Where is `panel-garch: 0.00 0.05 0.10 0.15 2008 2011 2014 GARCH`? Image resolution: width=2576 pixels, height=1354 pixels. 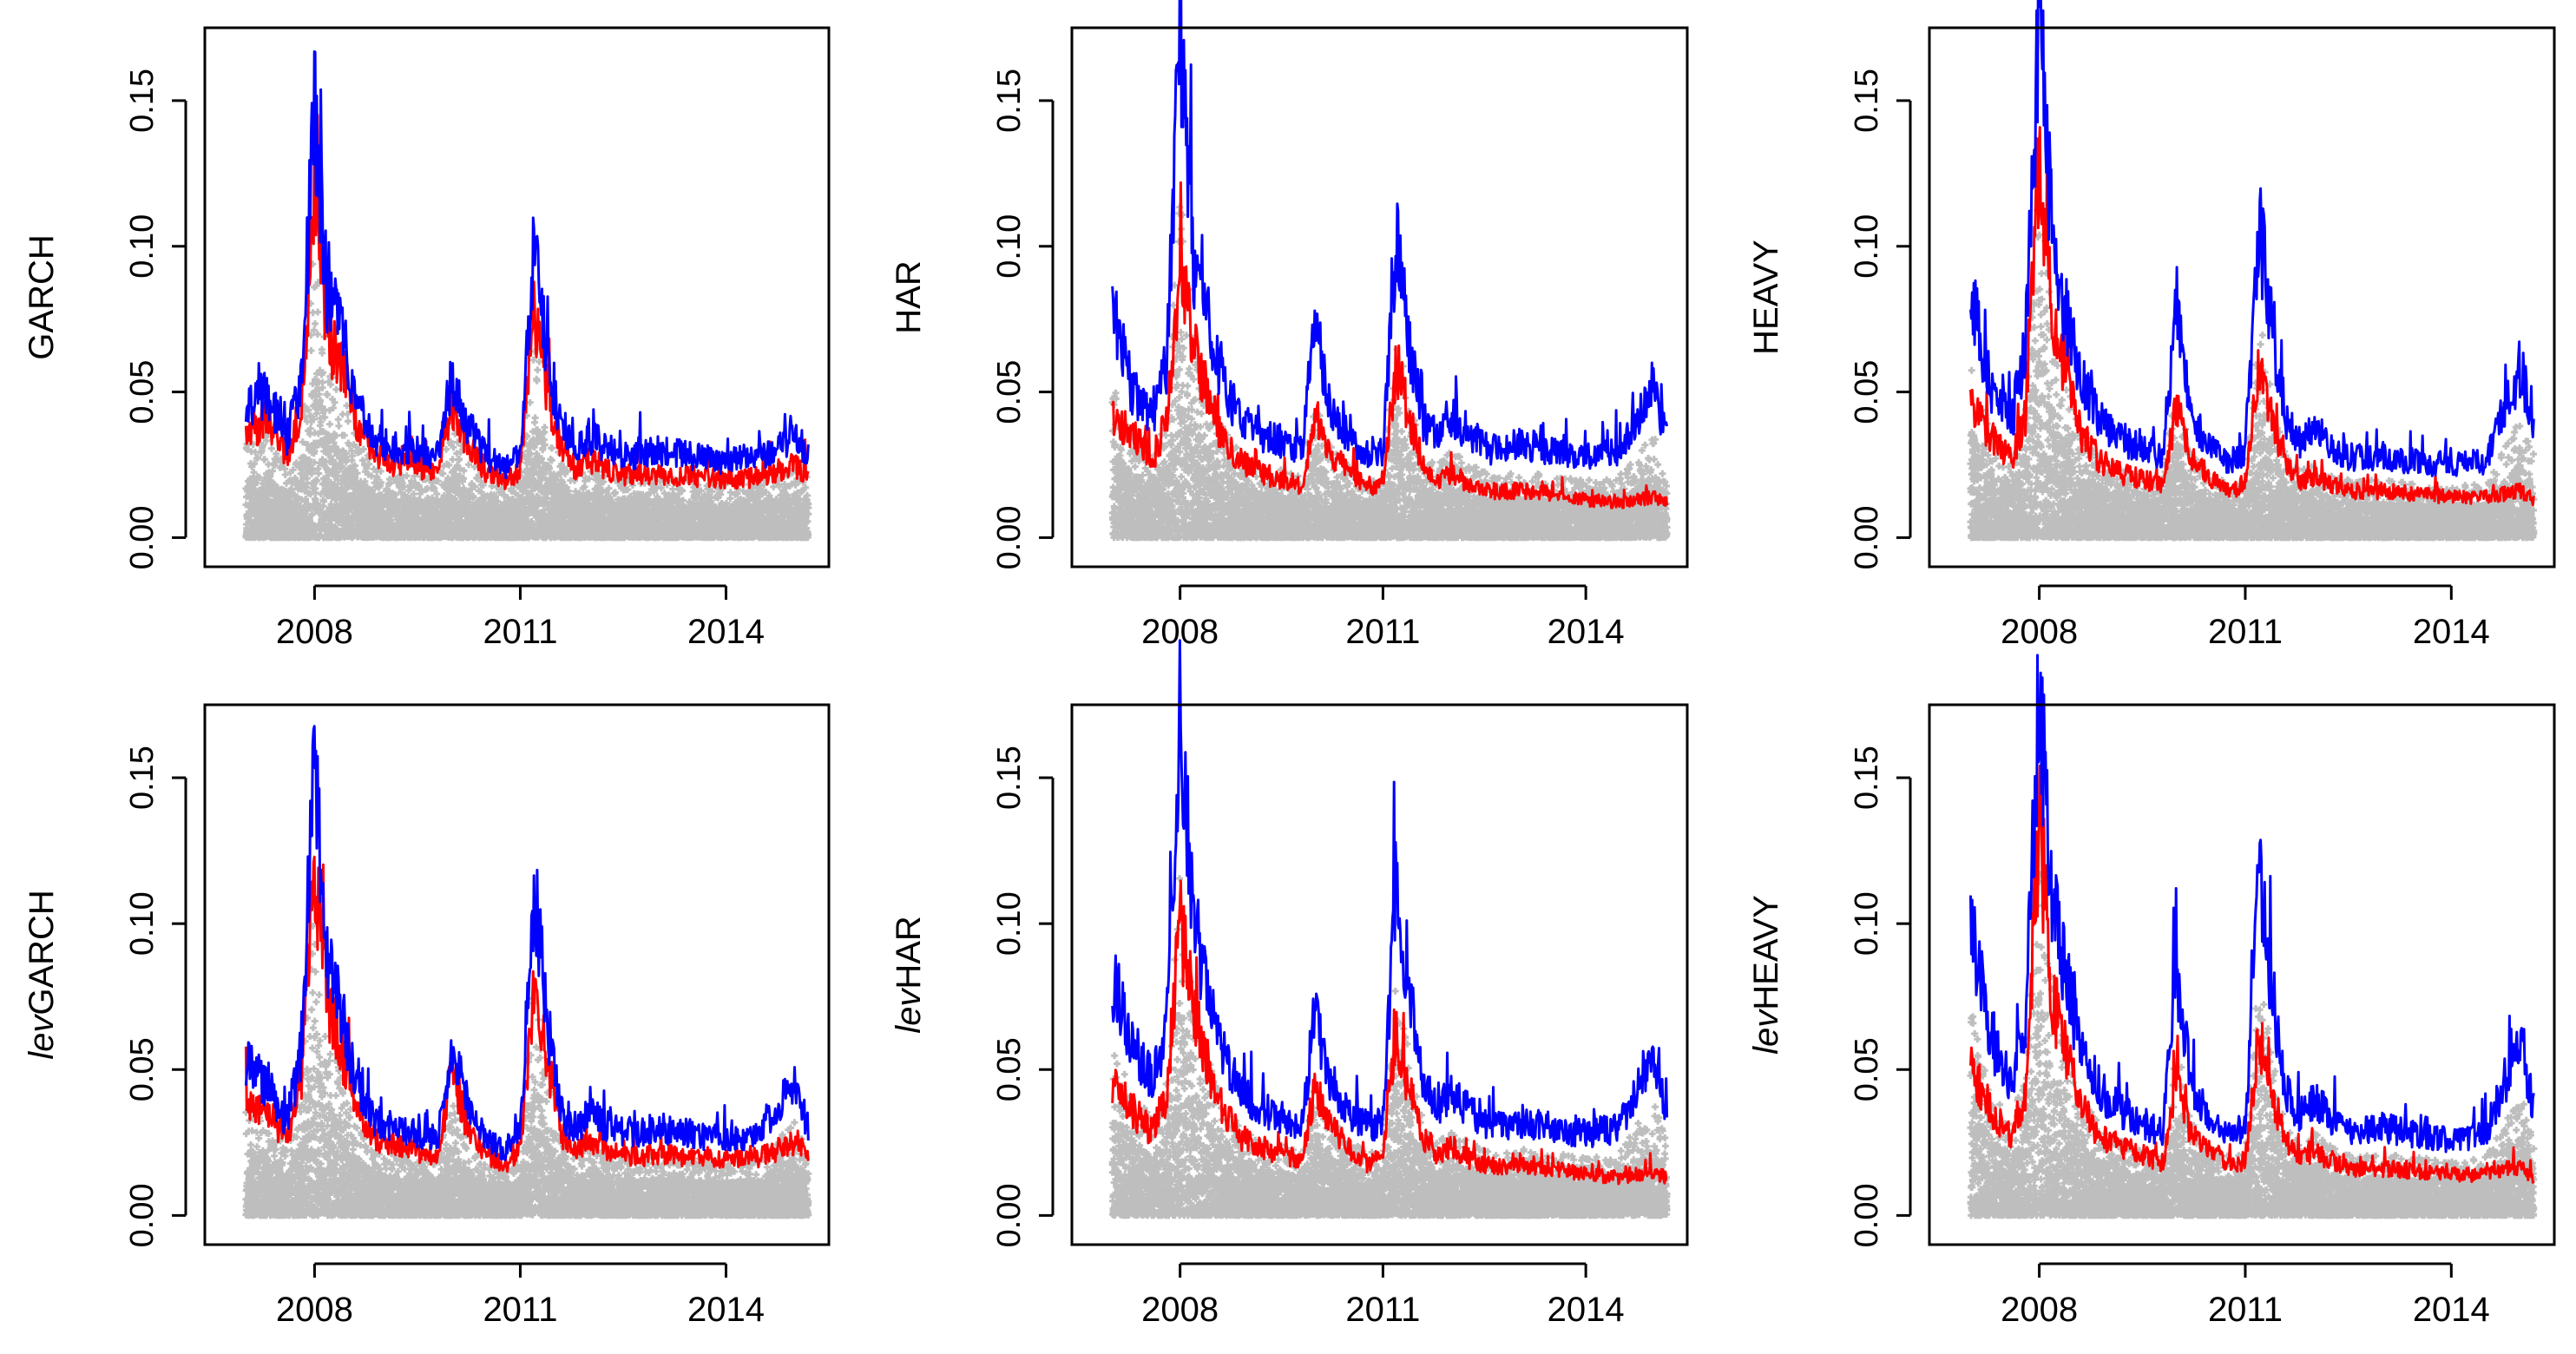
panel-garch: 0.00 0.05 0.10 0.15 2008 2011 2014 GARCH is located at coordinates (427, 338).